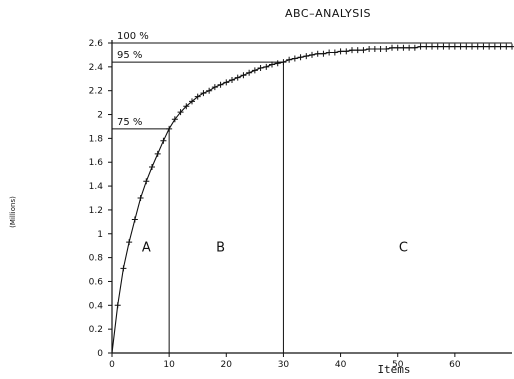  What do you see at coordinates (96, 139) in the screenshot?
I see `y-tick-label: 1.8` at bounding box center [96, 139].